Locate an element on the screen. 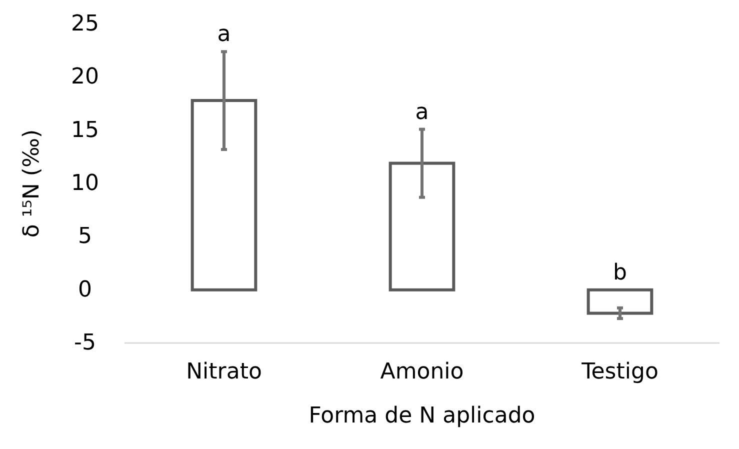 The image size is (739, 449). y-tick-label: -5 is located at coordinates (85, 343).